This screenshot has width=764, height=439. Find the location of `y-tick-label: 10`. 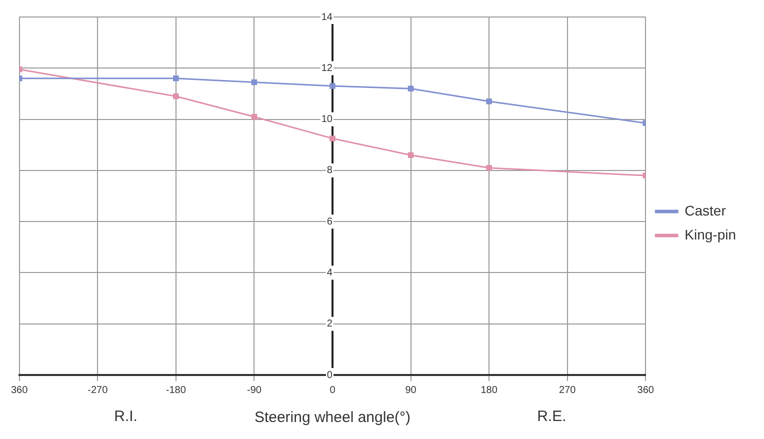

y-tick-label: 10 is located at coordinates (327, 120).